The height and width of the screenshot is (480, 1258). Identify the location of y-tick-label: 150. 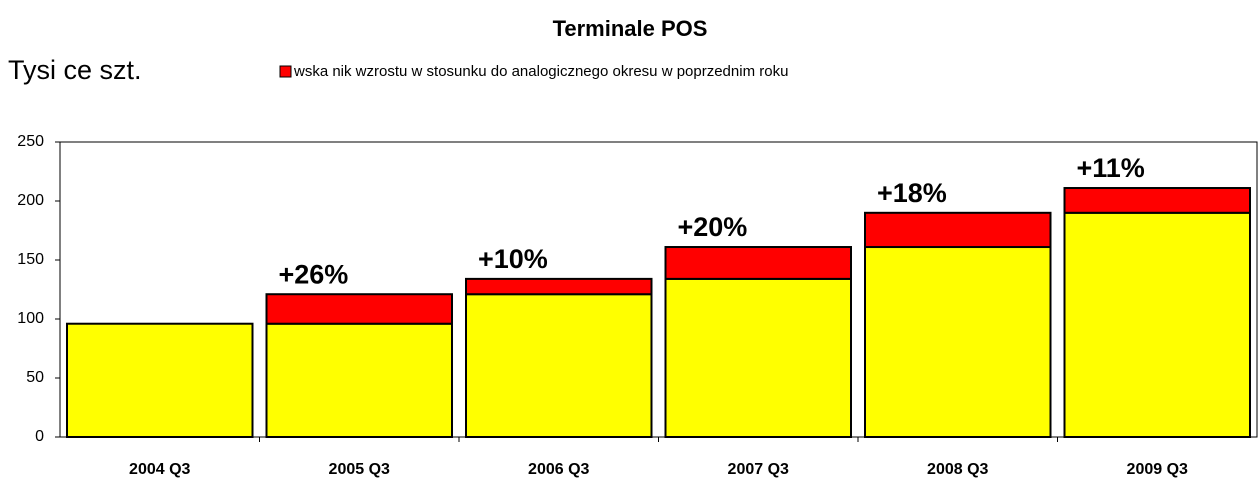
(30, 259).